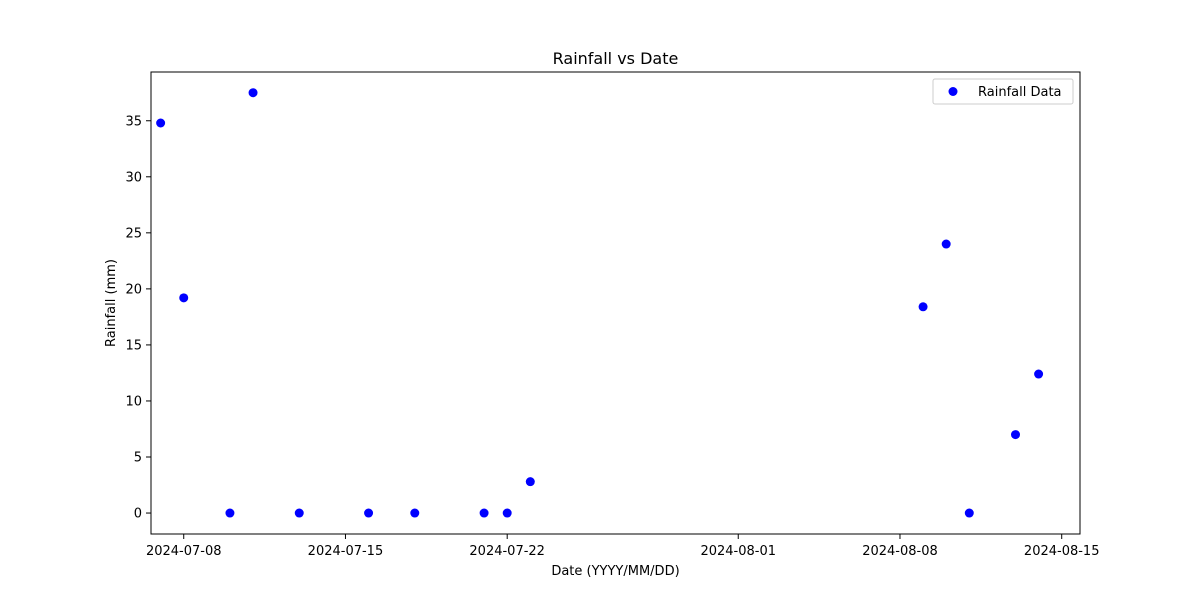 Image resolution: width=1200 pixels, height=600 pixels. Describe the element at coordinates (138, 318) in the screenshot. I see `y-axis-ticks: 0 5 10 15 20 25 30 35` at that location.